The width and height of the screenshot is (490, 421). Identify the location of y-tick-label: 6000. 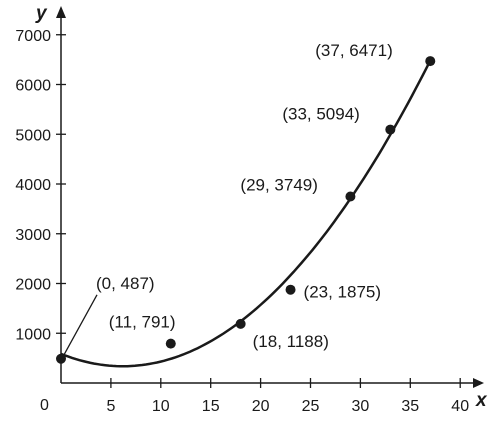
(33, 86).